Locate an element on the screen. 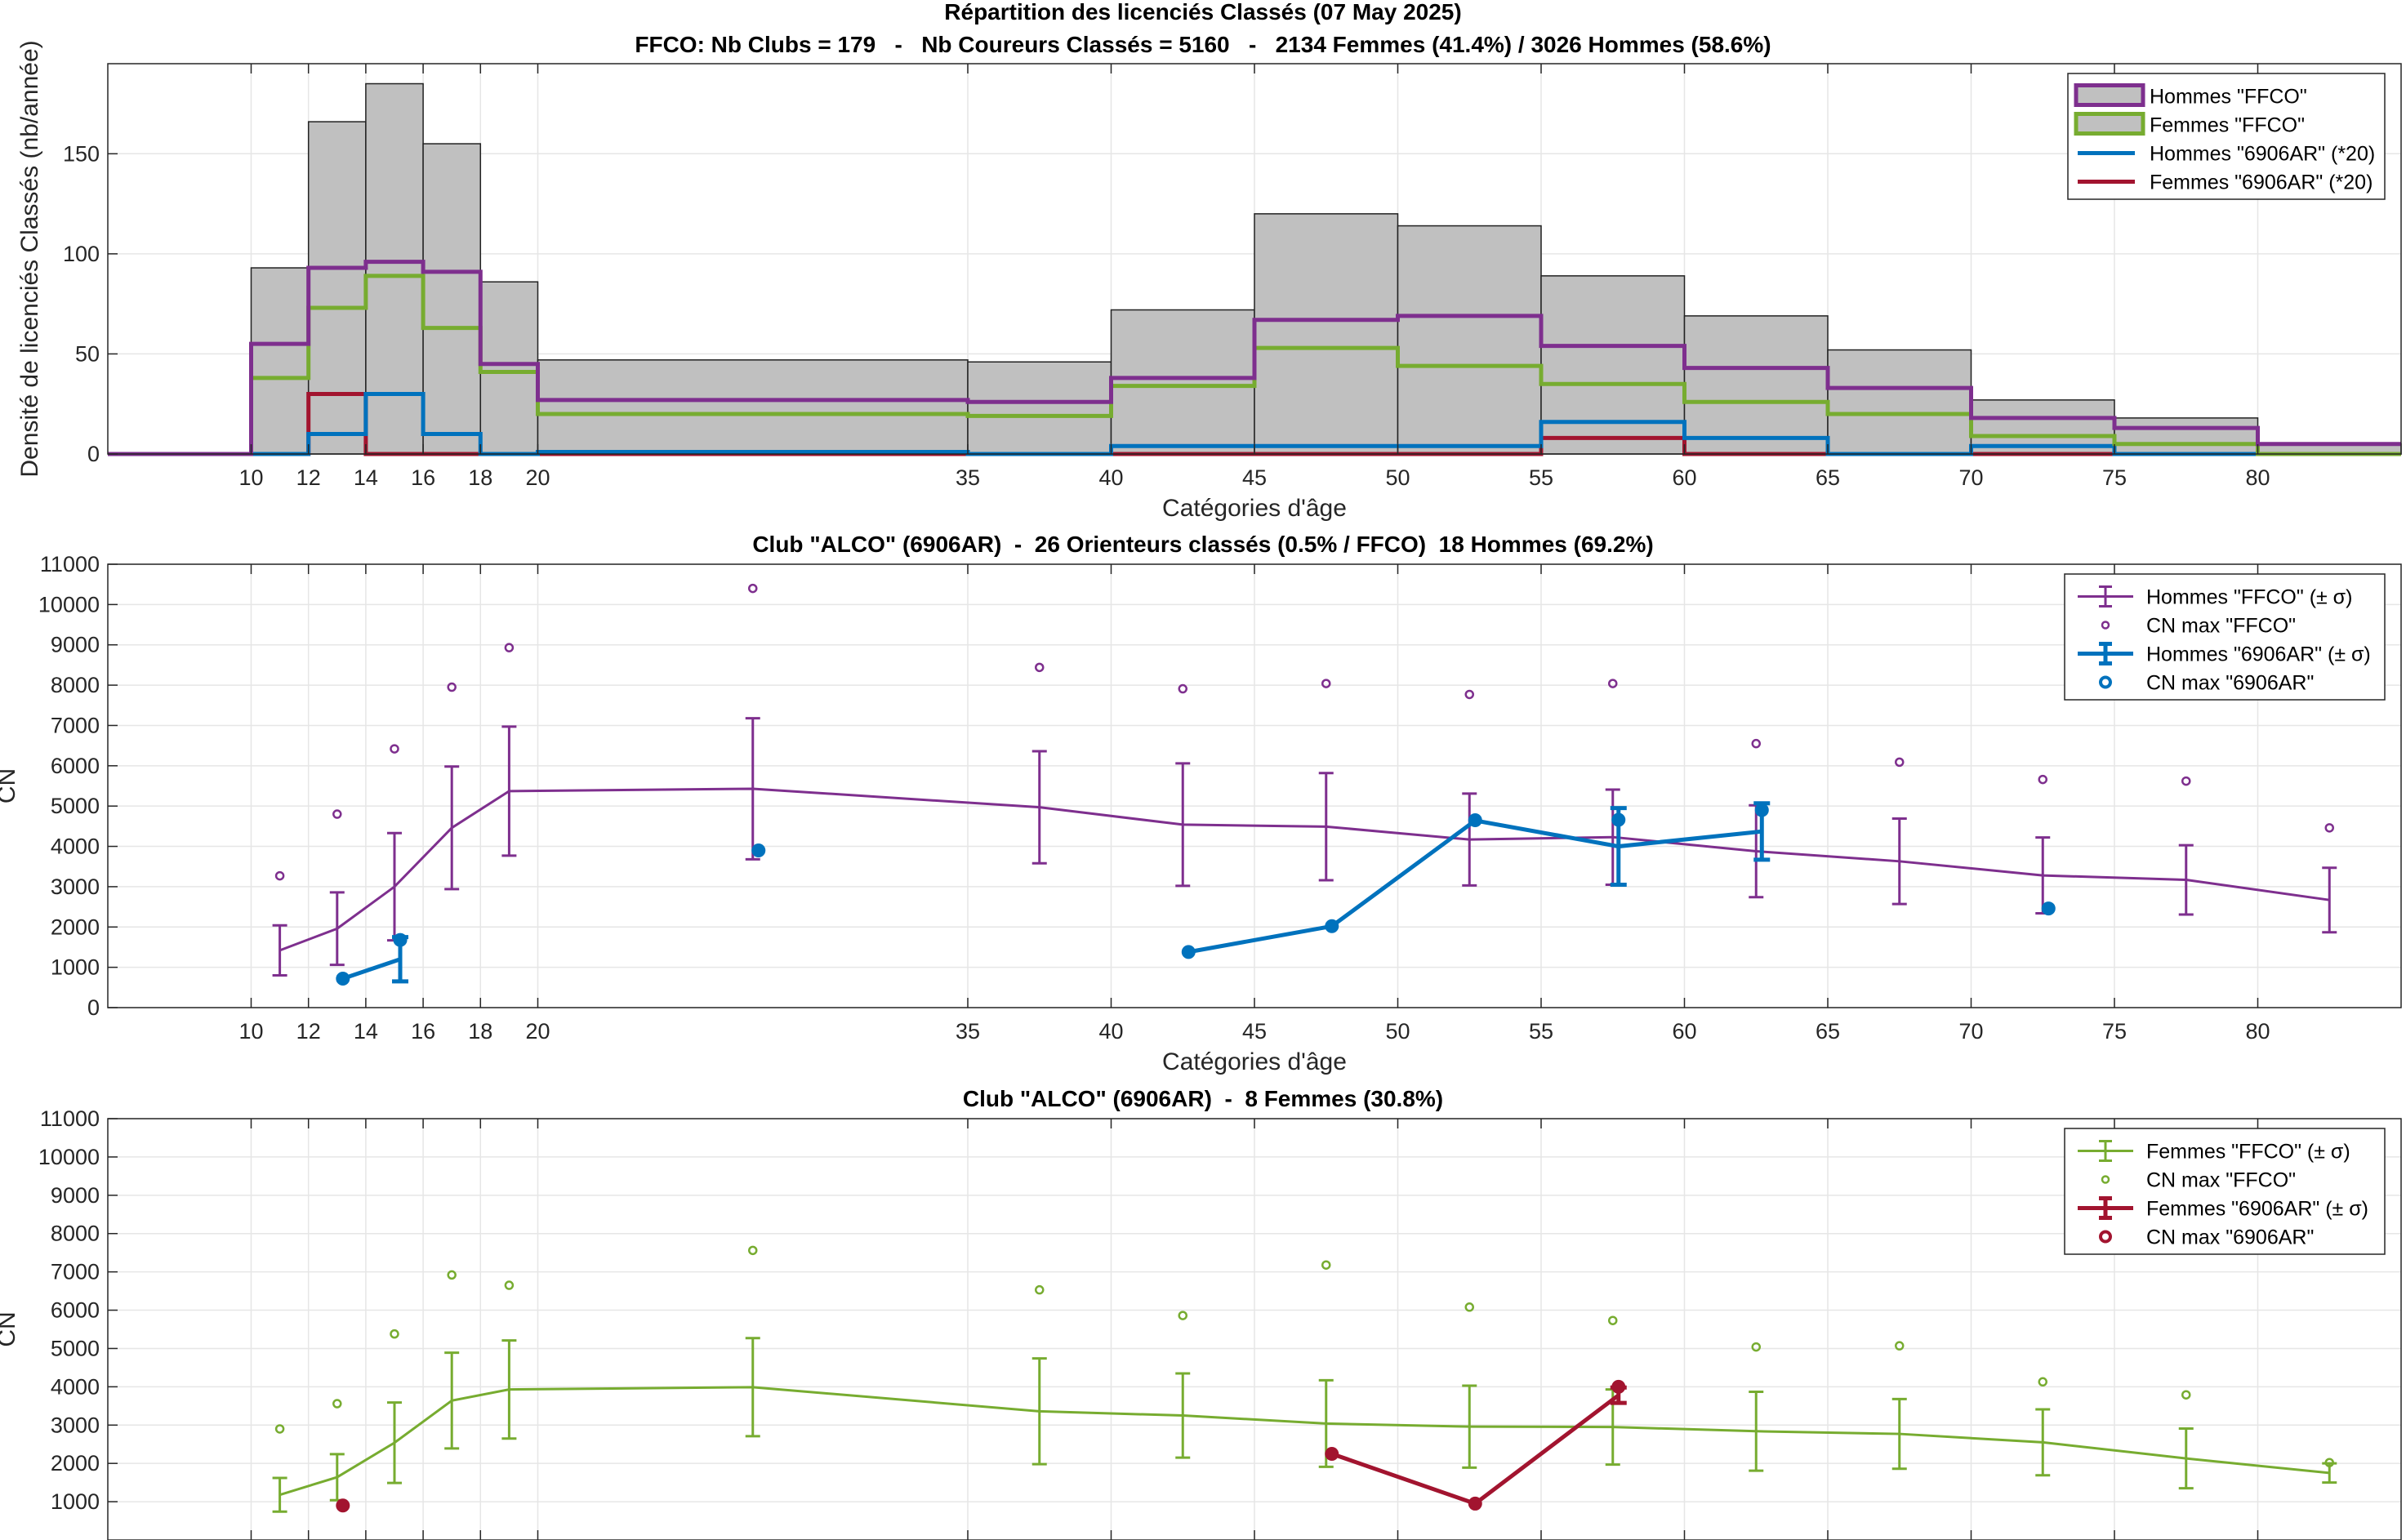 Image resolution: width=2406 pixels, height=1540 pixels. legend-entry: Hommes "6906AR" (± σ) is located at coordinates (2258, 654).